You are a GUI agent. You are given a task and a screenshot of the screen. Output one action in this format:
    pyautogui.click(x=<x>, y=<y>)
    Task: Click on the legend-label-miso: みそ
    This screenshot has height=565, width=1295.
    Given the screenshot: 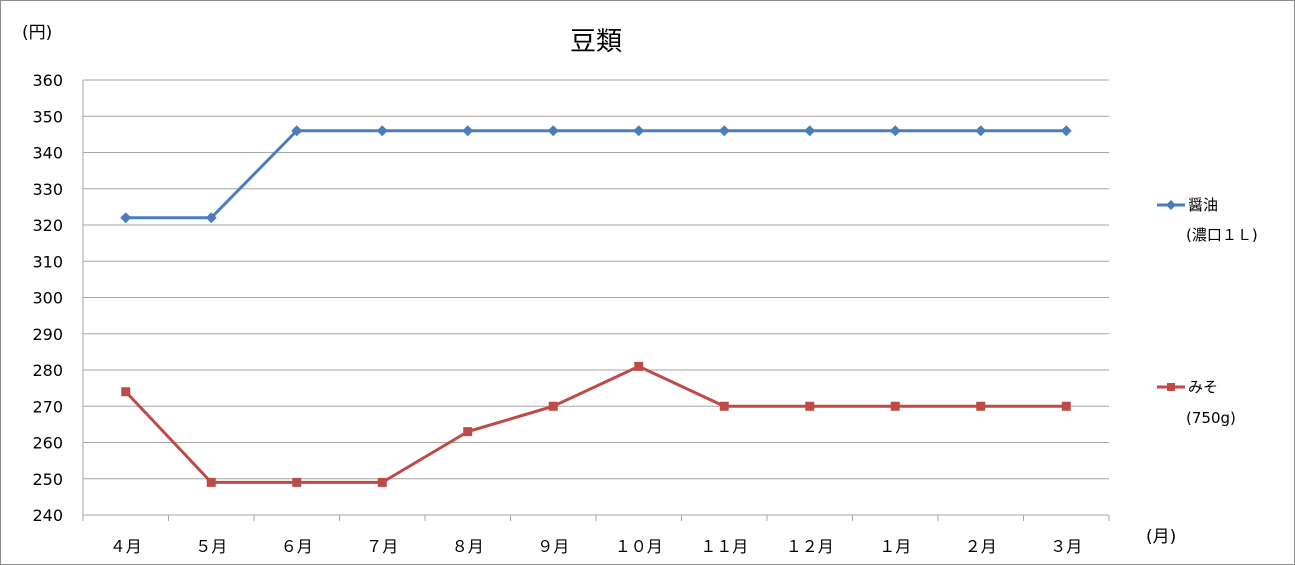 What is the action you would take?
    pyautogui.click(x=1203, y=387)
    